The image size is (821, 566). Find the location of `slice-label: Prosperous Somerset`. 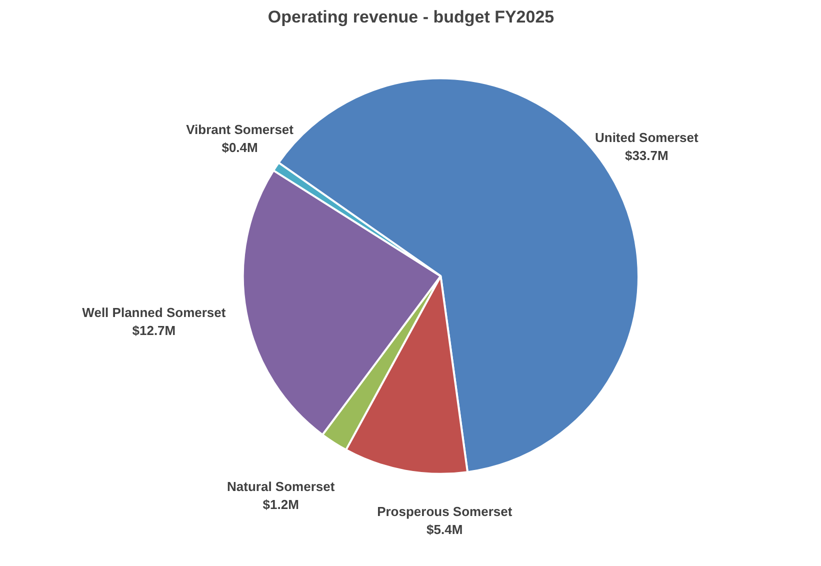

slice-label: Prosperous Somerset is located at coordinates (445, 512).